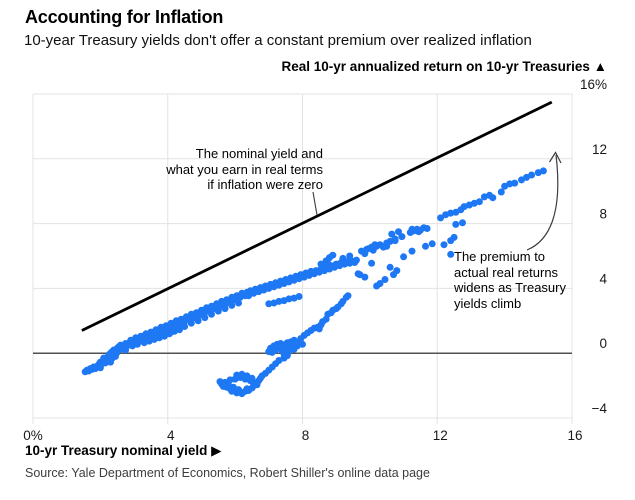  What do you see at coordinates (603, 278) in the screenshot?
I see `y-tick-label: 4` at bounding box center [603, 278].